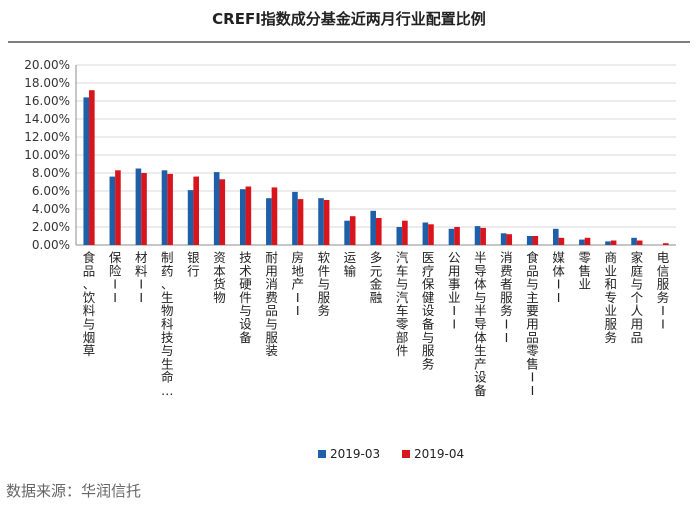 The height and width of the screenshot is (512, 698). I want to click on y-tick-label: 16.00%, so click(47, 101).